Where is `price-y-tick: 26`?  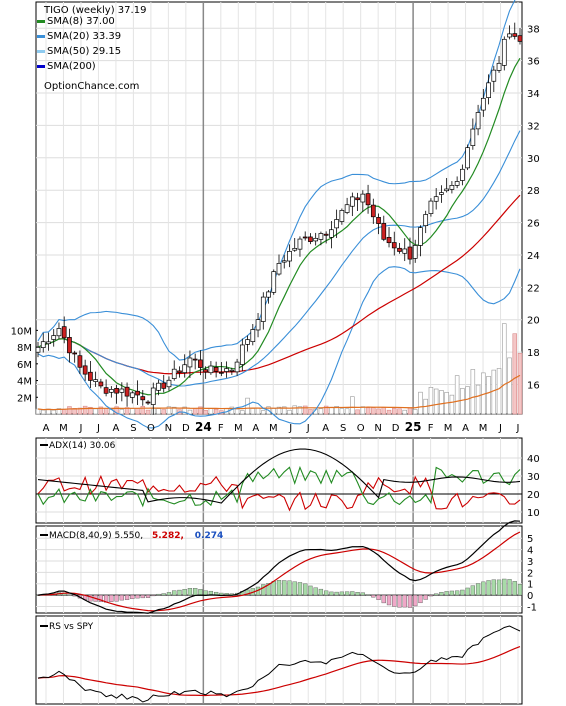 price-y-tick: 26 is located at coordinates (533, 224).